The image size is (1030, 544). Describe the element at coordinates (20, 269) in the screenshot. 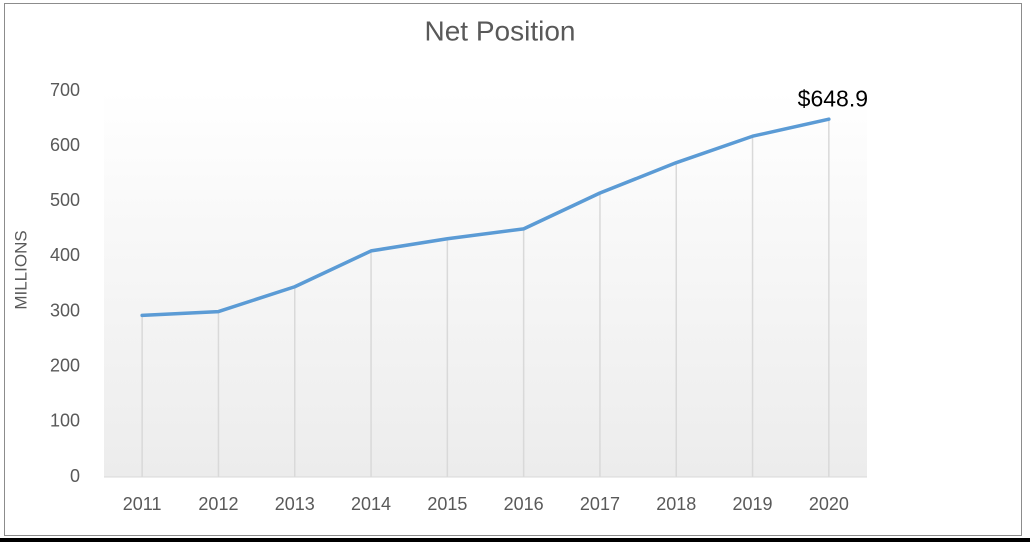

I see `y-axis-label: MILLIONS` at that location.